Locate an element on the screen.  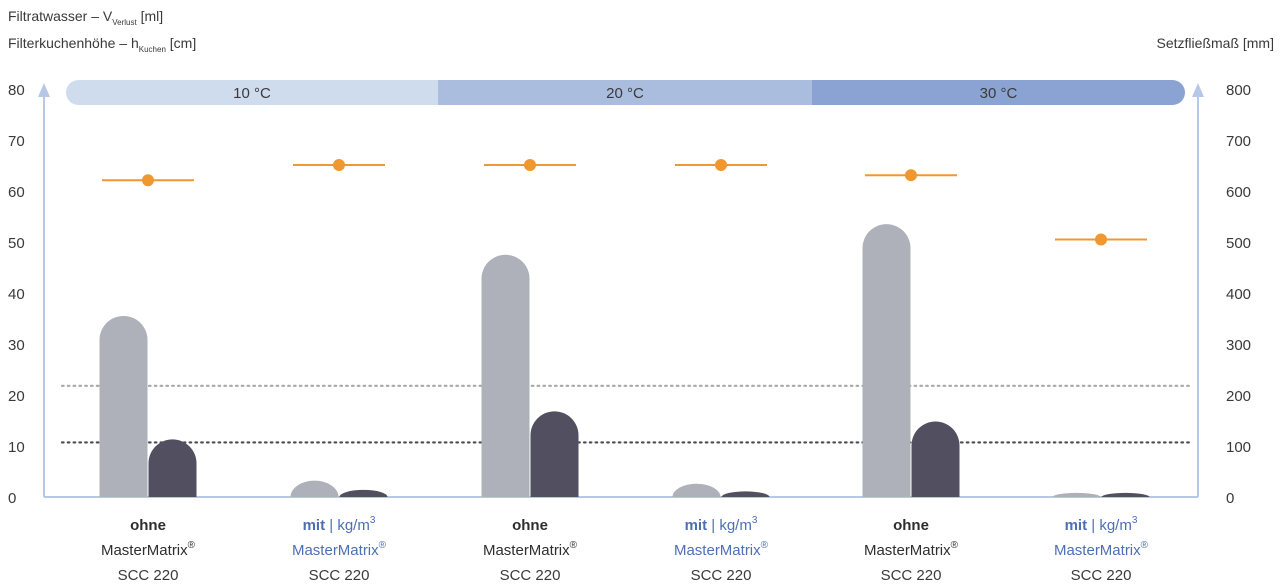
right-tick-label: 600 is located at coordinates (1238, 192).